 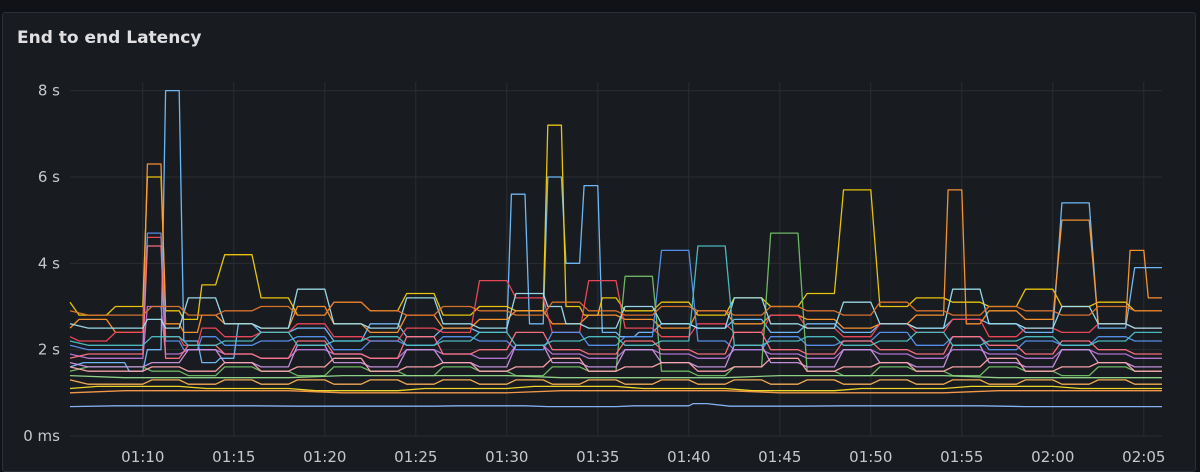 What do you see at coordinates (870, 457) in the screenshot?
I see `x-tick-label: 01:50` at bounding box center [870, 457].